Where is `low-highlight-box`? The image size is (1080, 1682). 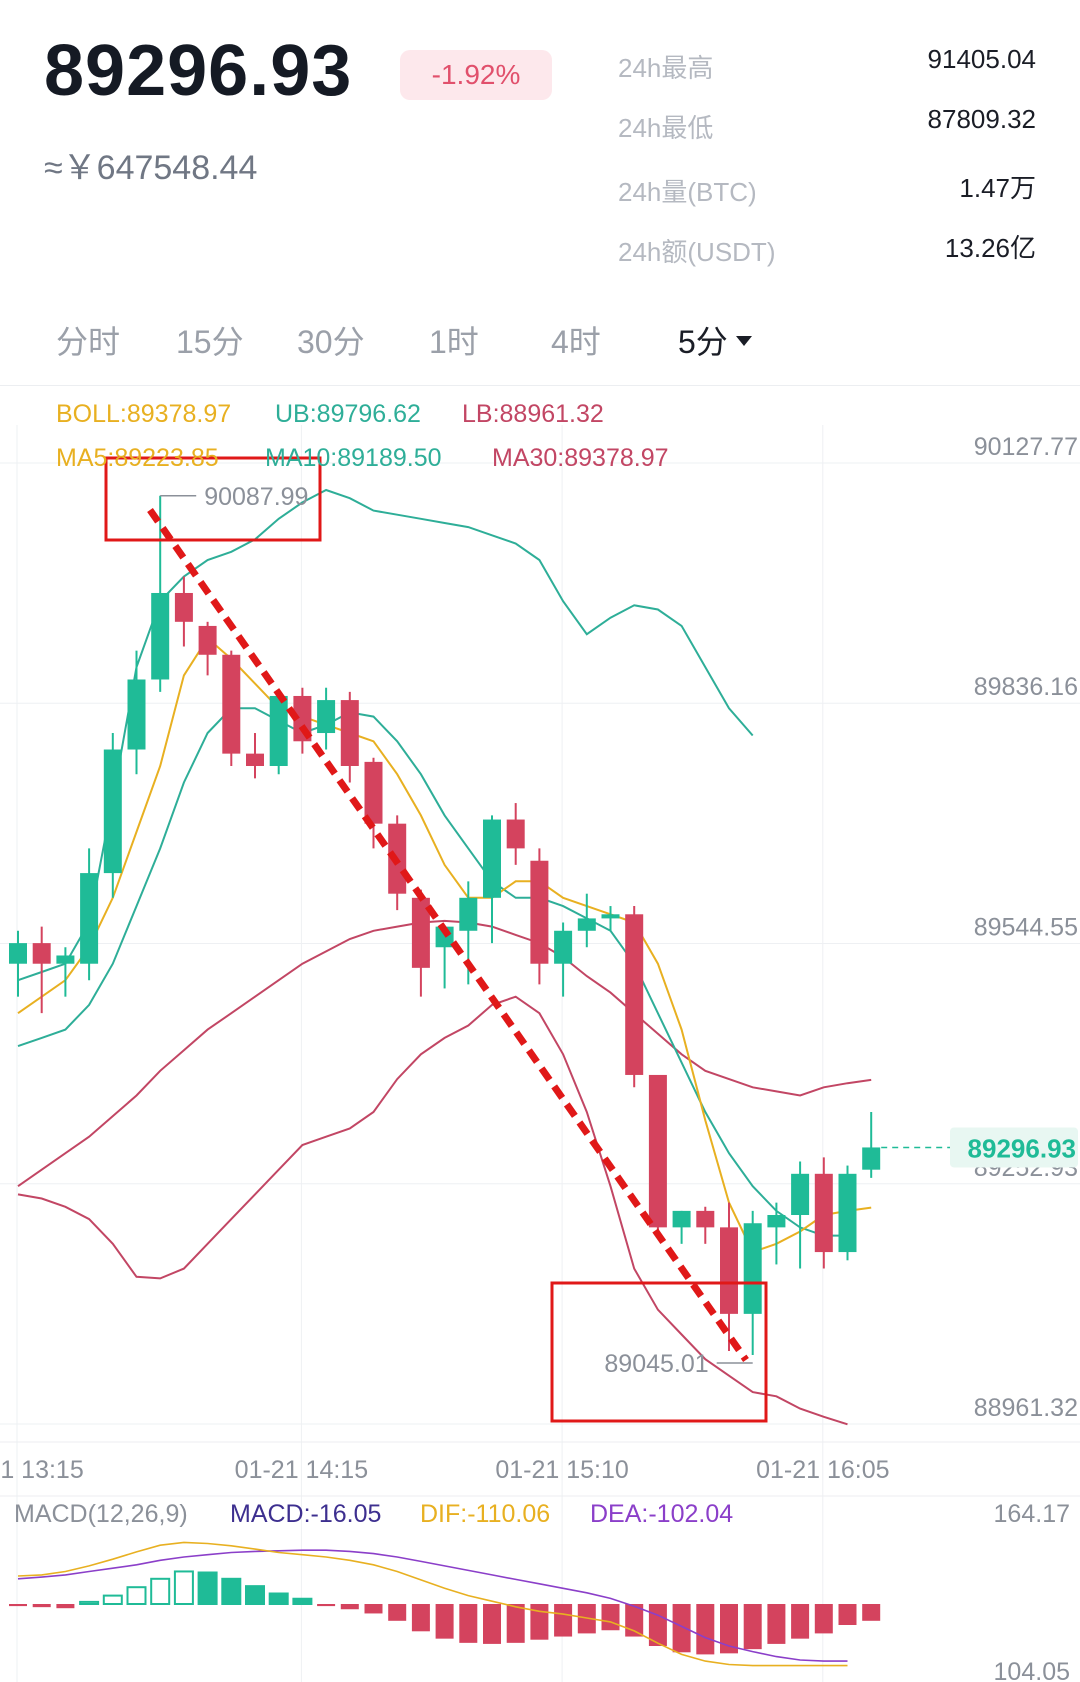 low-highlight-box is located at coordinates (659, 1352).